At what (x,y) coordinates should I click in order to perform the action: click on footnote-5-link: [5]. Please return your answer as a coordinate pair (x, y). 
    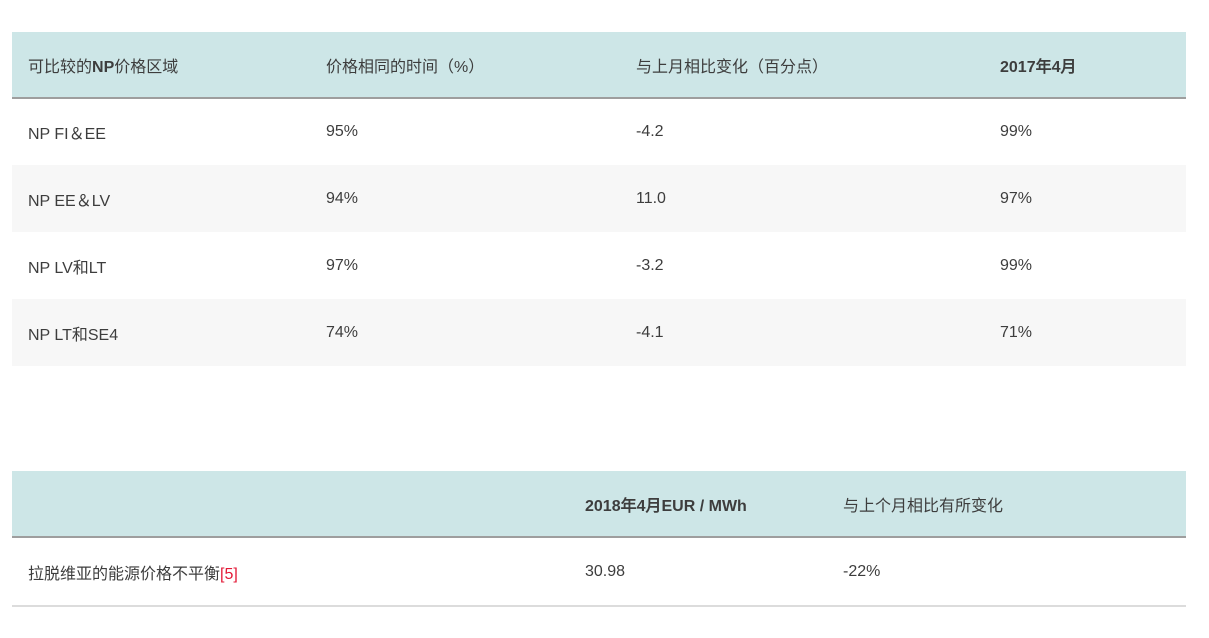
    Looking at the image, I should click on (229, 574).